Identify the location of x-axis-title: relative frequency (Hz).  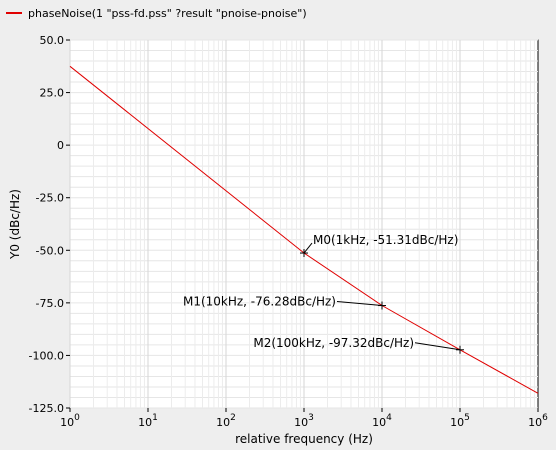
(304, 439).